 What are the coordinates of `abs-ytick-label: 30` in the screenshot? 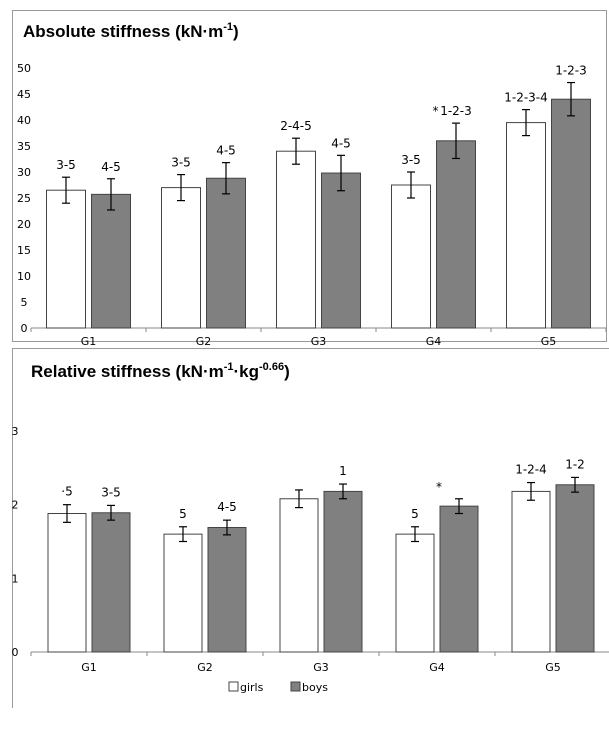 It's located at (24, 172).